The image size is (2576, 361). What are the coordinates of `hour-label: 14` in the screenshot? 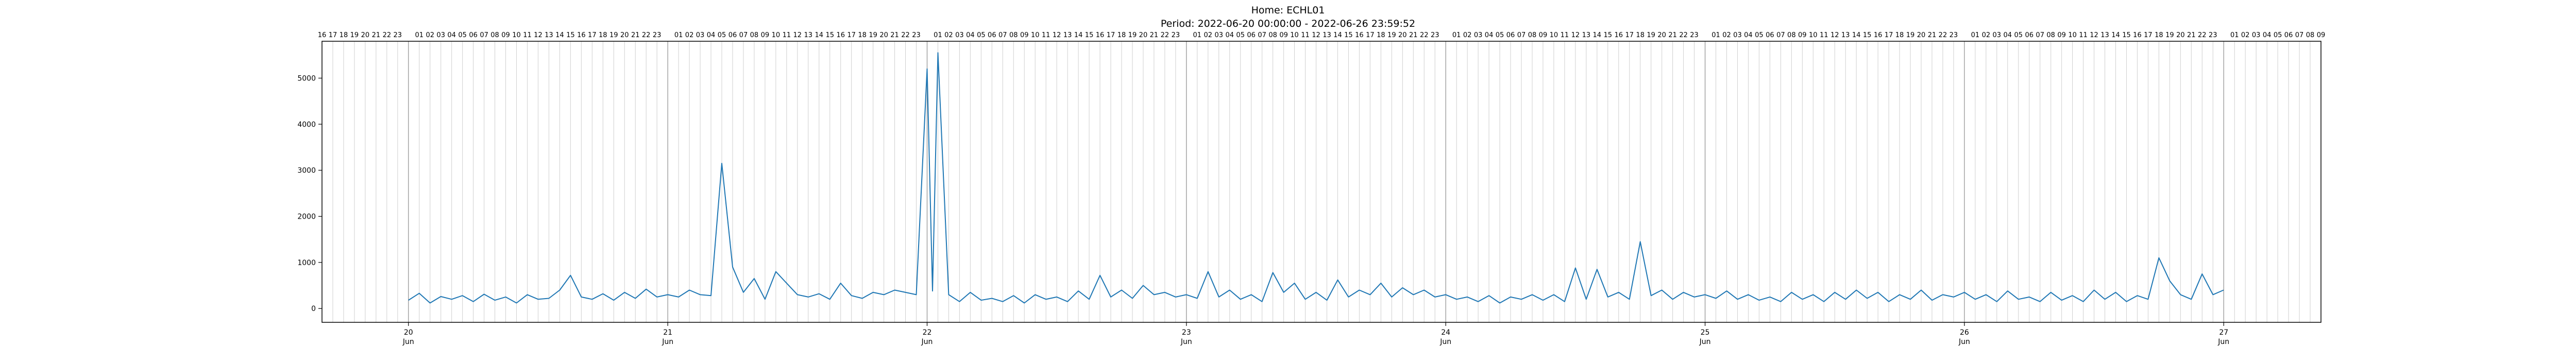 It's located at (2115, 35).